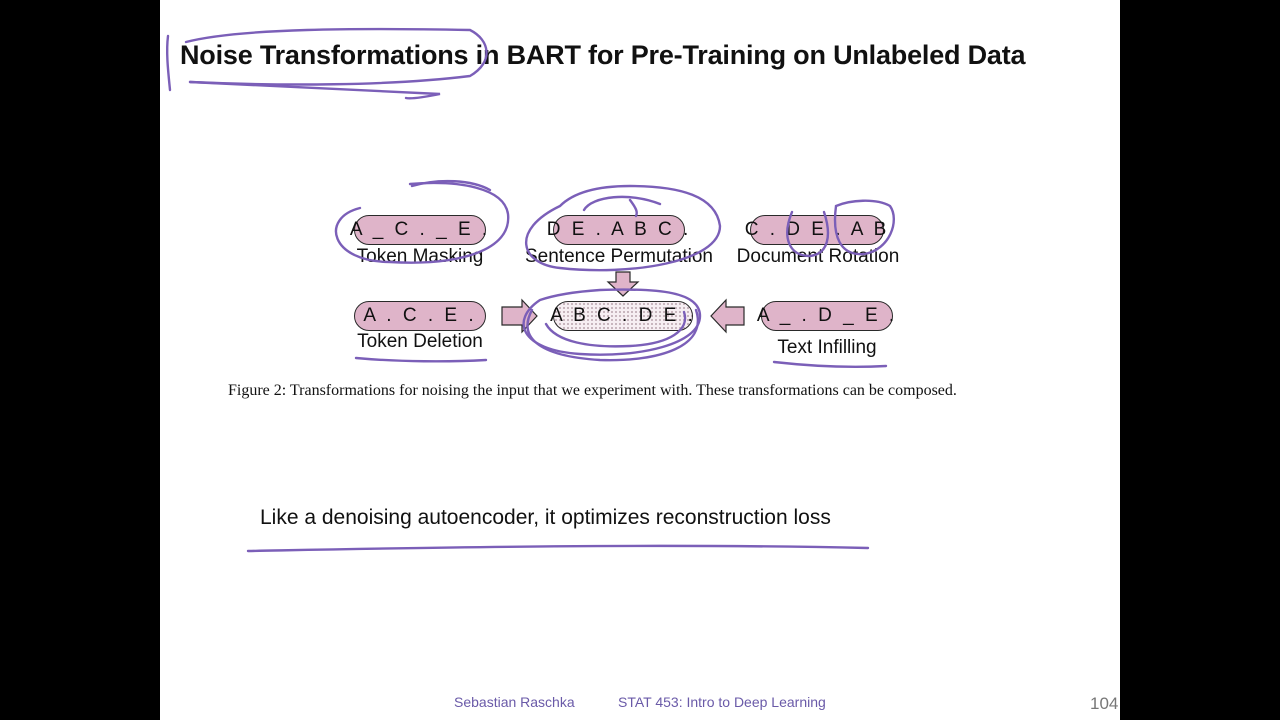 Image resolution: width=1280 pixels, height=720 pixels. What do you see at coordinates (1104, 703) in the screenshot?
I see `page-number: 104` at bounding box center [1104, 703].